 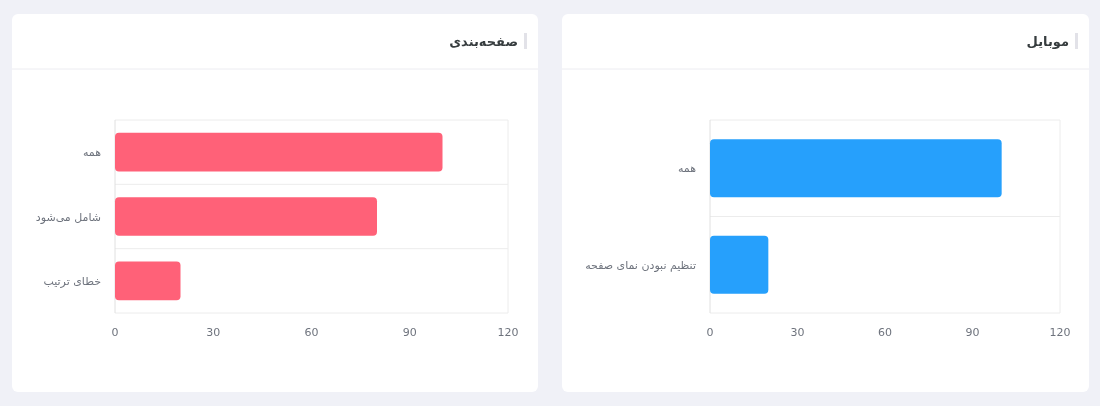 What do you see at coordinates (640, 265) in the screenshot?
I see `y-tick-label: تنظیم نبودن نمای صفحه` at bounding box center [640, 265].